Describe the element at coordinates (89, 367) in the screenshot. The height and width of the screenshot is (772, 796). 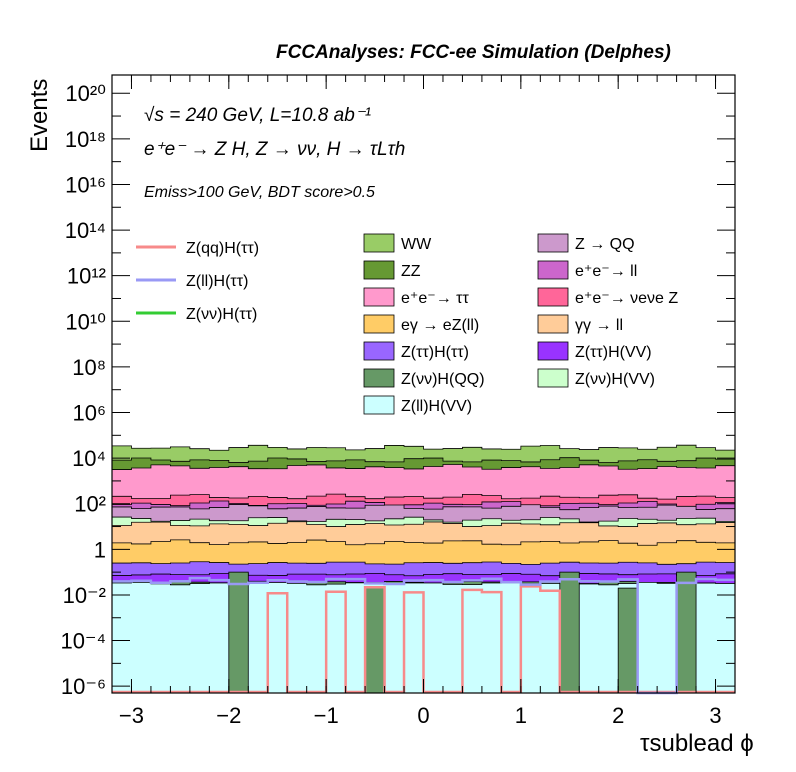
I see `y-tick-label: 10⁸` at that location.